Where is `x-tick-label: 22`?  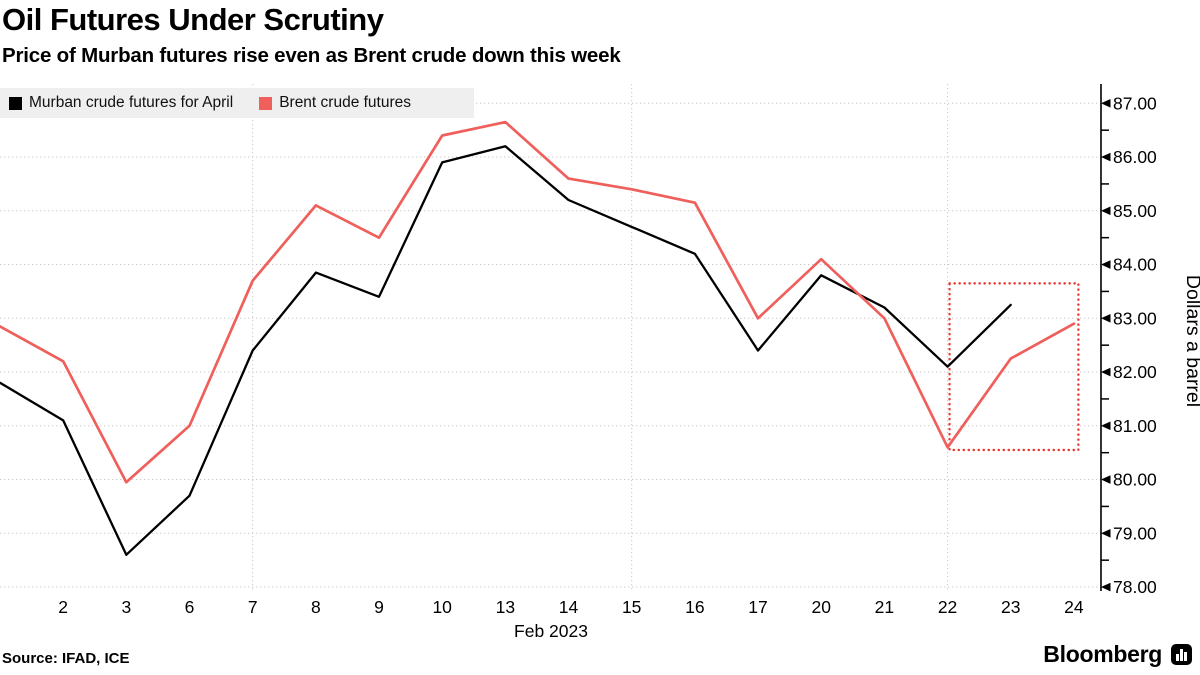
x-tick-label: 22 is located at coordinates (947, 607).